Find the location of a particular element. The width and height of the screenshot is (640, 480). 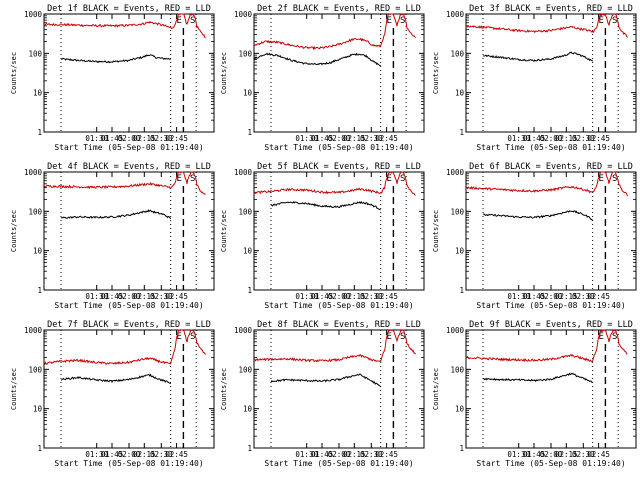

panel-title: Det 2f BLACK = Events, RED = LLD is located at coordinates (339, 9).